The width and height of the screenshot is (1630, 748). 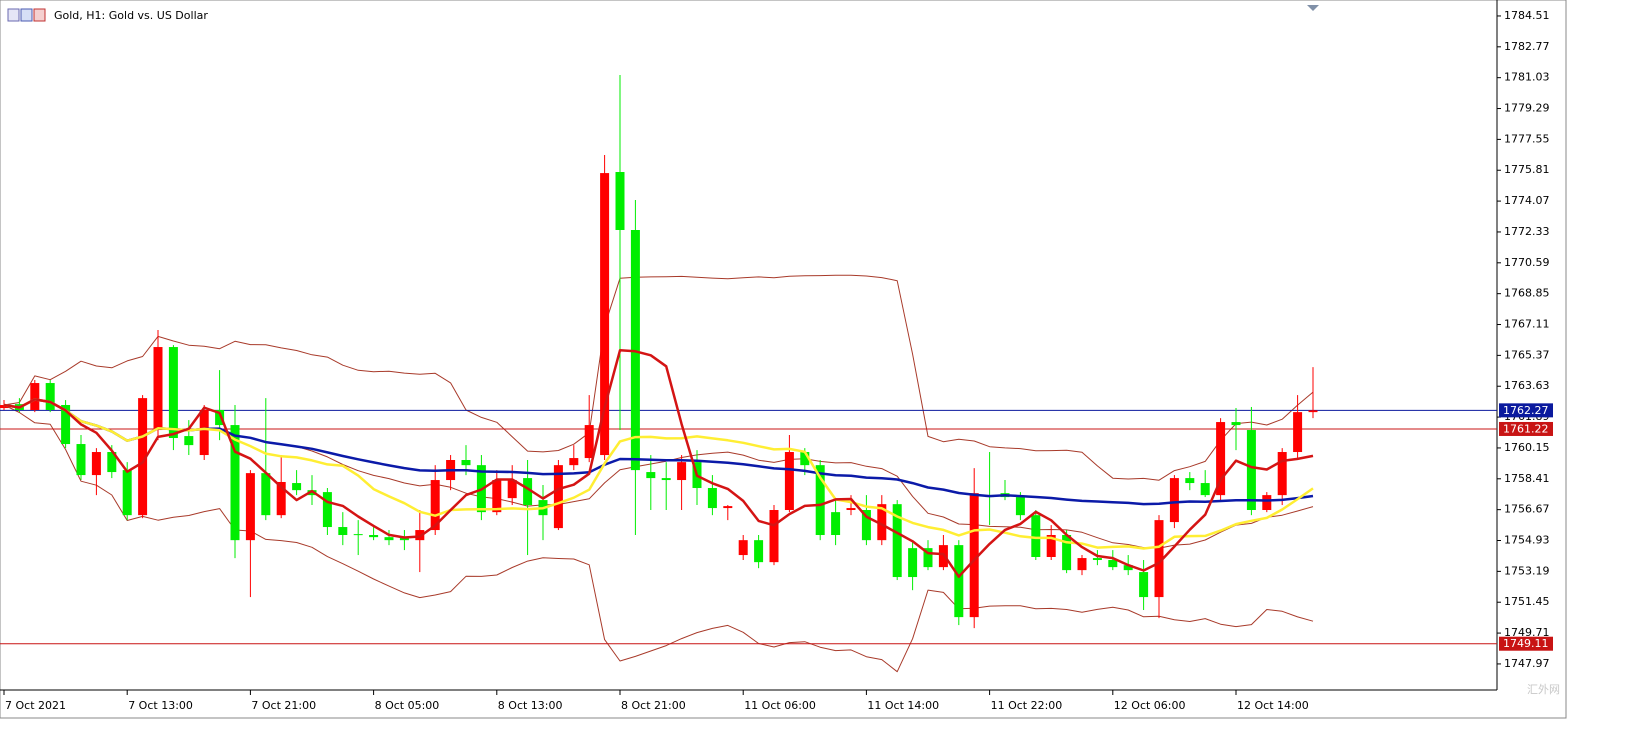 I want to click on price-level-label: 1761.22, so click(x=1526, y=428).